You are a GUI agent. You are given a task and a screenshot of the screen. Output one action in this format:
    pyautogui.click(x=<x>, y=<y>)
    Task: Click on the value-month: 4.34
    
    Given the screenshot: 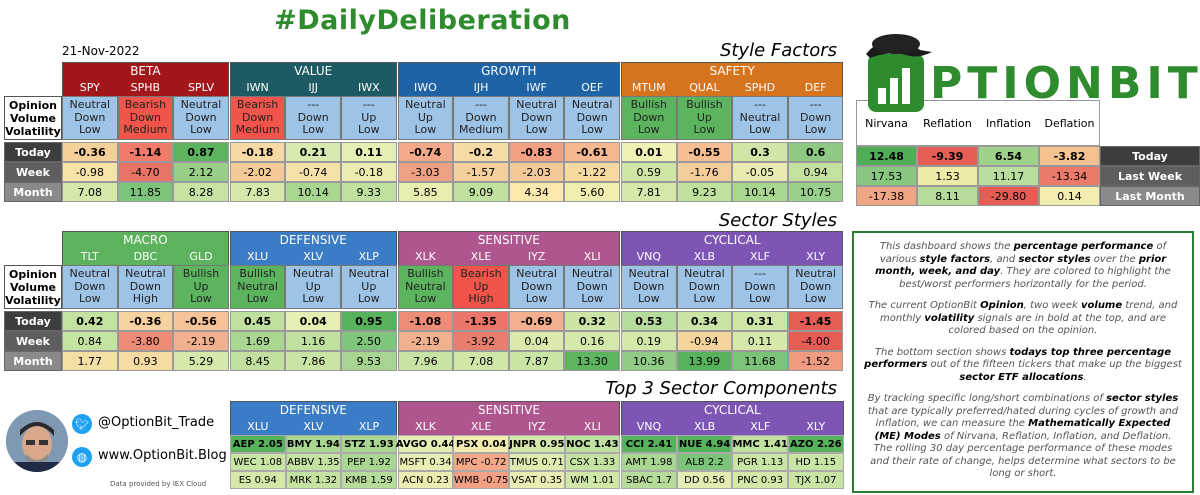 What is the action you would take?
    pyautogui.click(x=536, y=192)
    